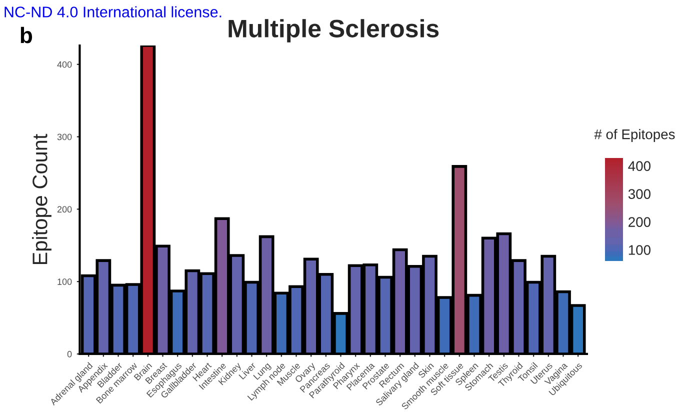 The image size is (693, 414). What do you see at coordinates (333, 30) in the screenshot?
I see `chart-title: Multiple Sclerosis` at bounding box center [333, 30].